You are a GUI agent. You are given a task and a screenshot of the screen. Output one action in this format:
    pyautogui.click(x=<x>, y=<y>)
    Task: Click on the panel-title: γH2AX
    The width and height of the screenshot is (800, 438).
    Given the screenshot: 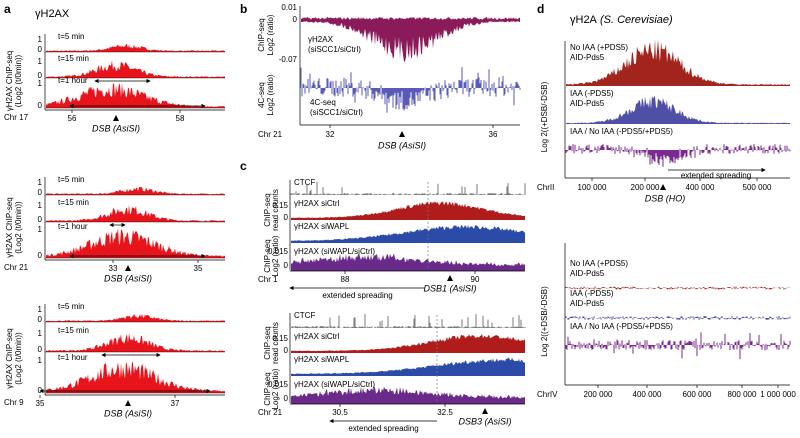 What is the action you would take?
    pyautogui.click(x=52, y=14)
    